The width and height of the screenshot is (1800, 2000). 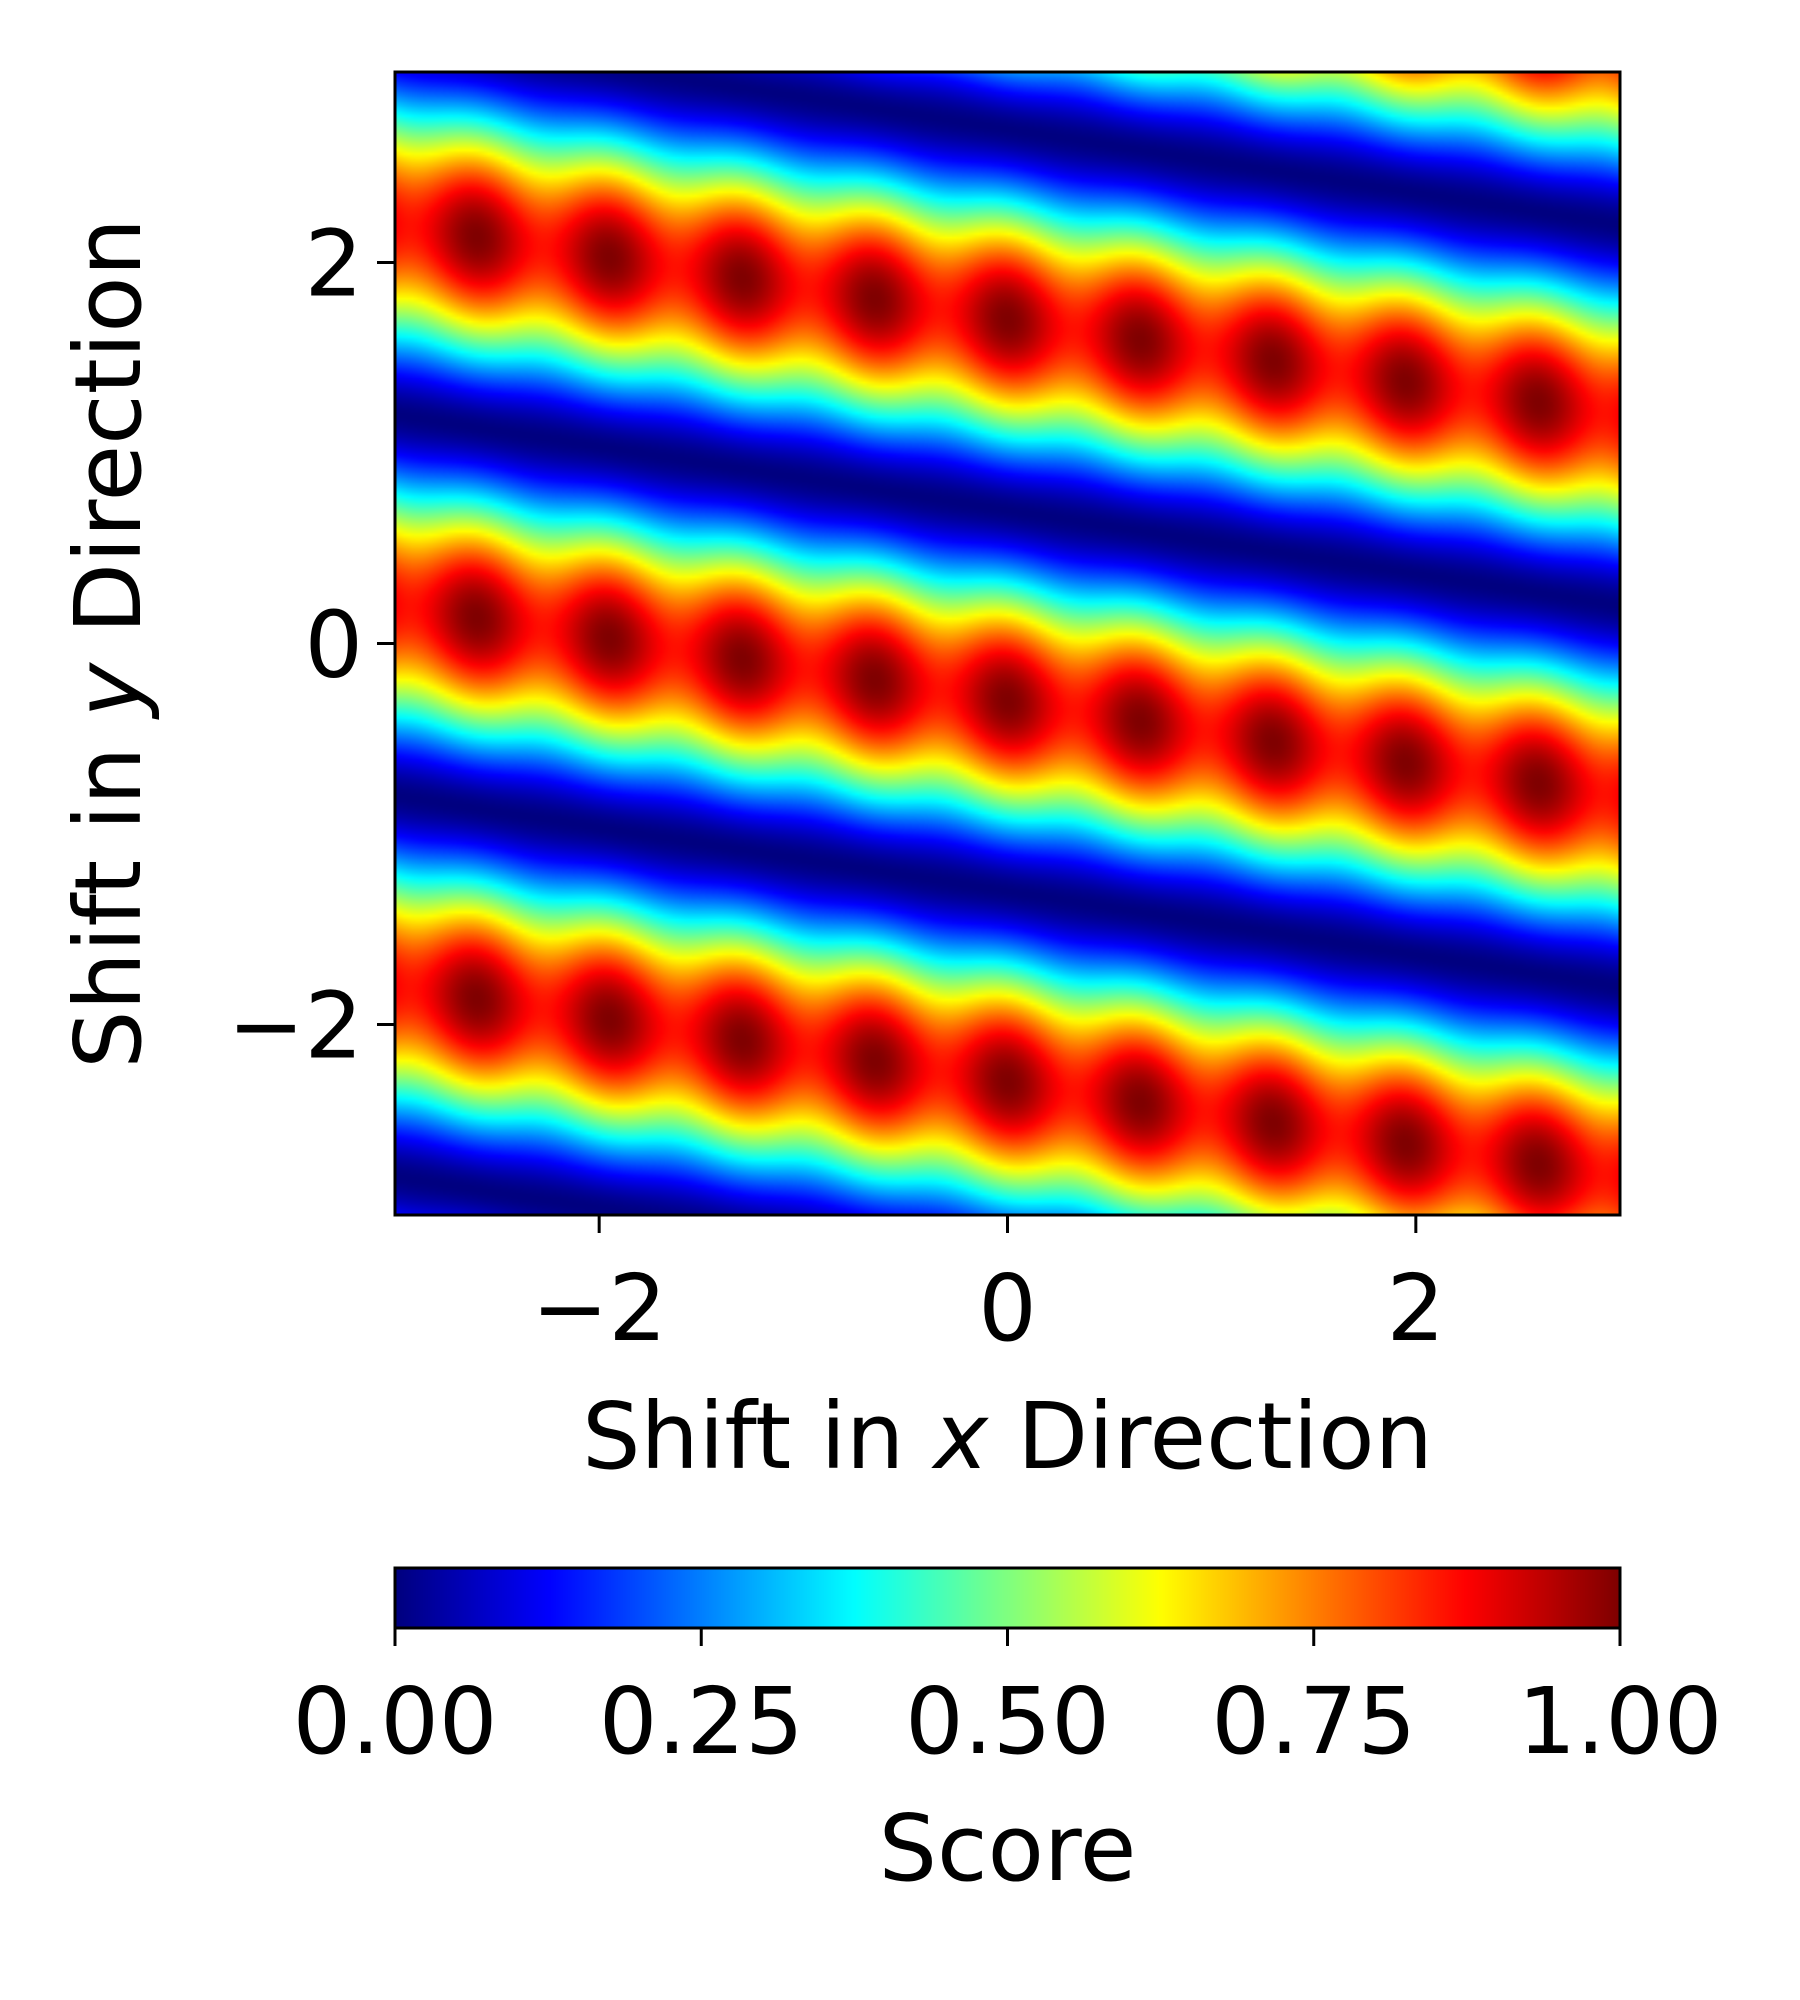 I want to click on x-tick-label: −2, so click(x=599, y=1308).